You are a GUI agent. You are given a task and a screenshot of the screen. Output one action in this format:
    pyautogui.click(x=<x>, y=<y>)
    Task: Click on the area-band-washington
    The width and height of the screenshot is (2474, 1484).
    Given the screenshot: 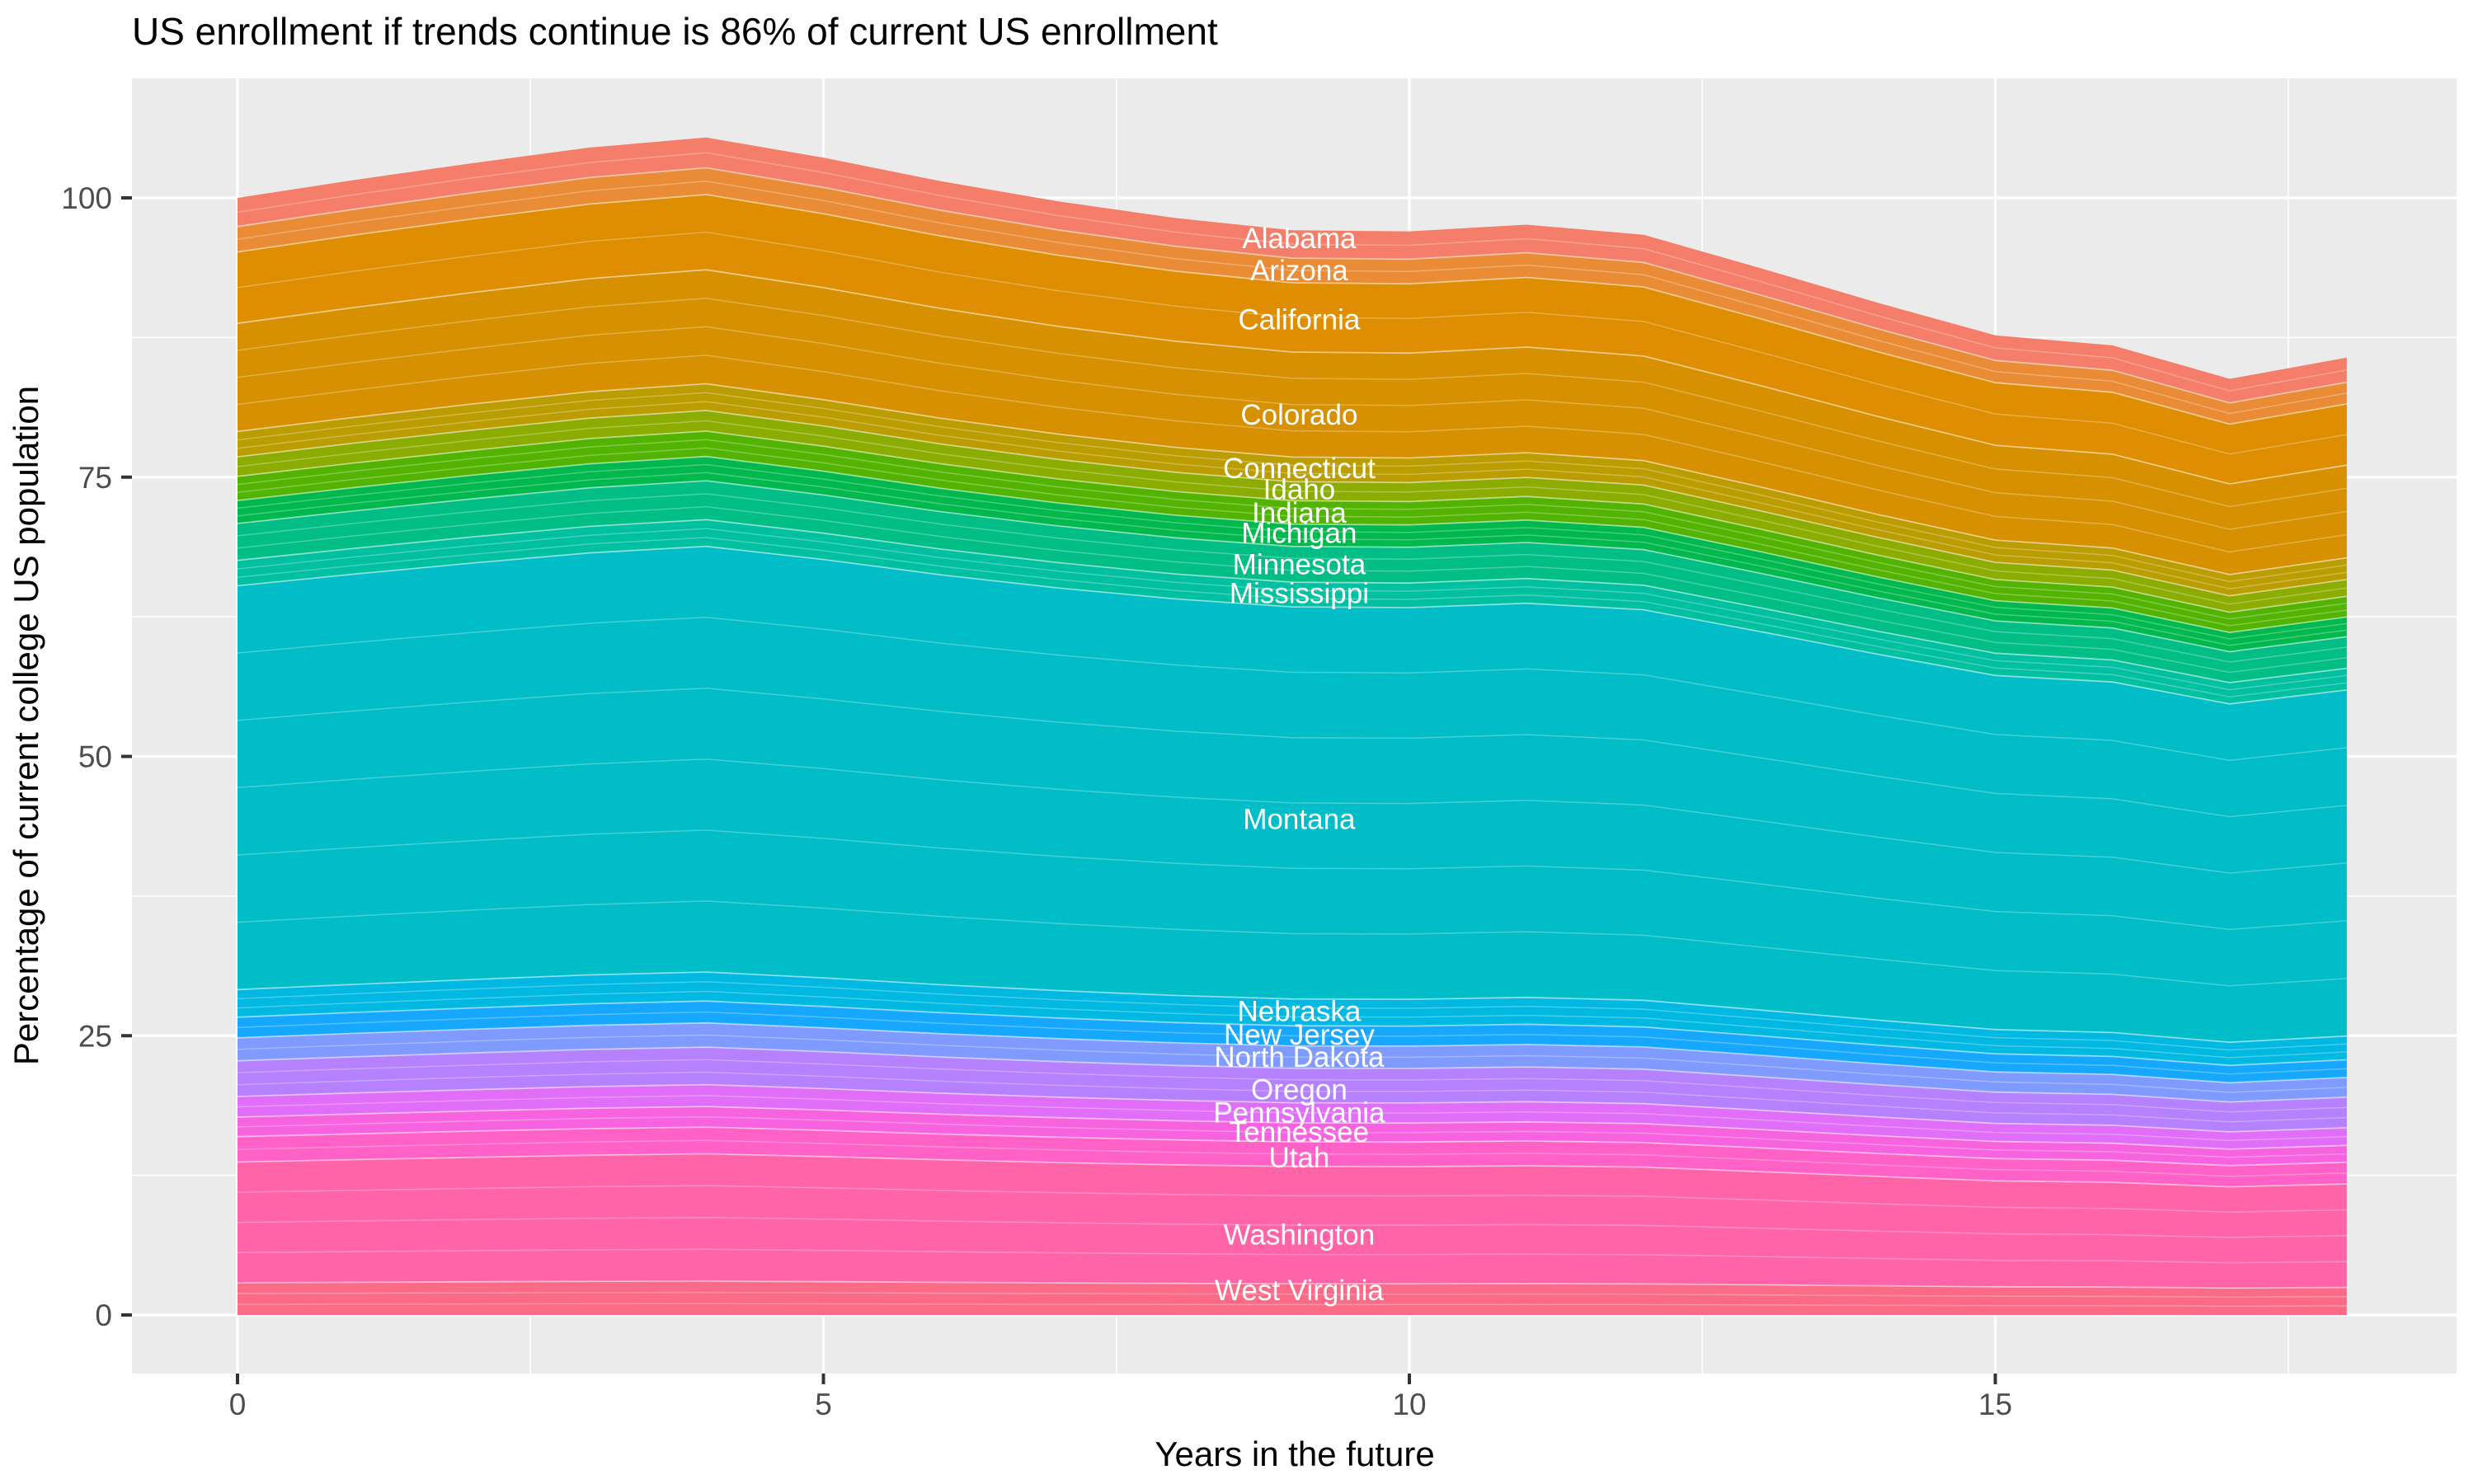 What is the action you would take?
    pyautogui.click(x=1292, y=1221)
    